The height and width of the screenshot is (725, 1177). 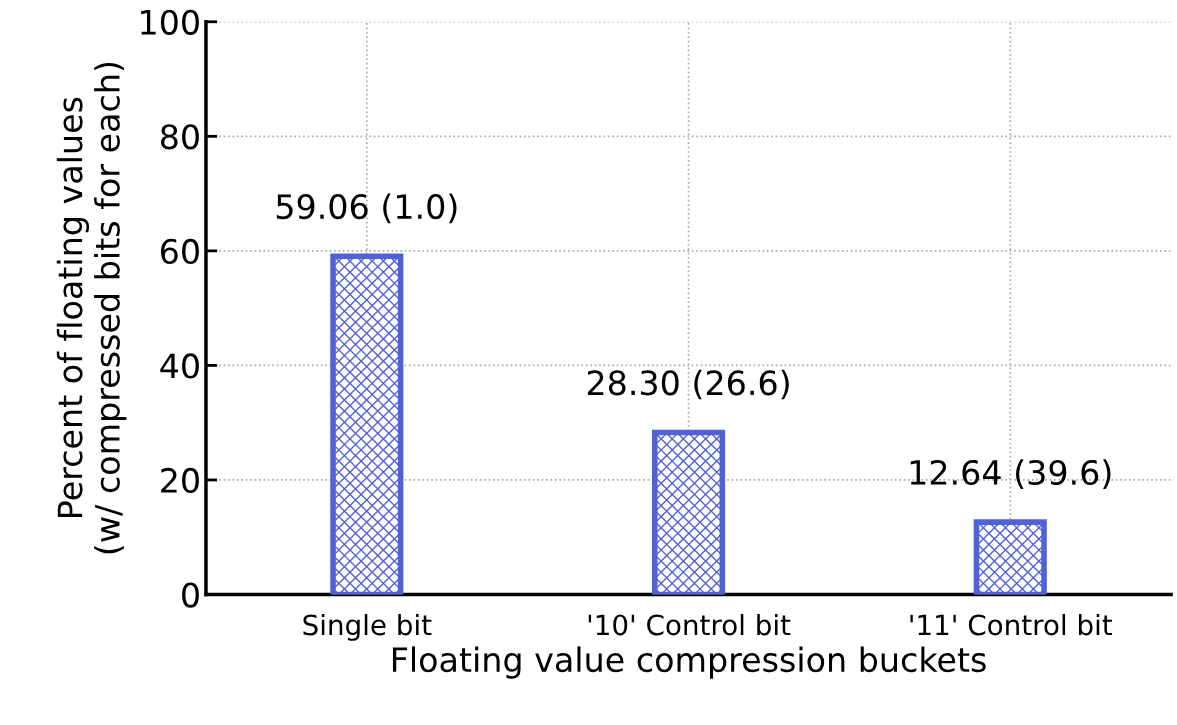 I want to click on x-tick-label: Single bit, so click(x=367, y=627).